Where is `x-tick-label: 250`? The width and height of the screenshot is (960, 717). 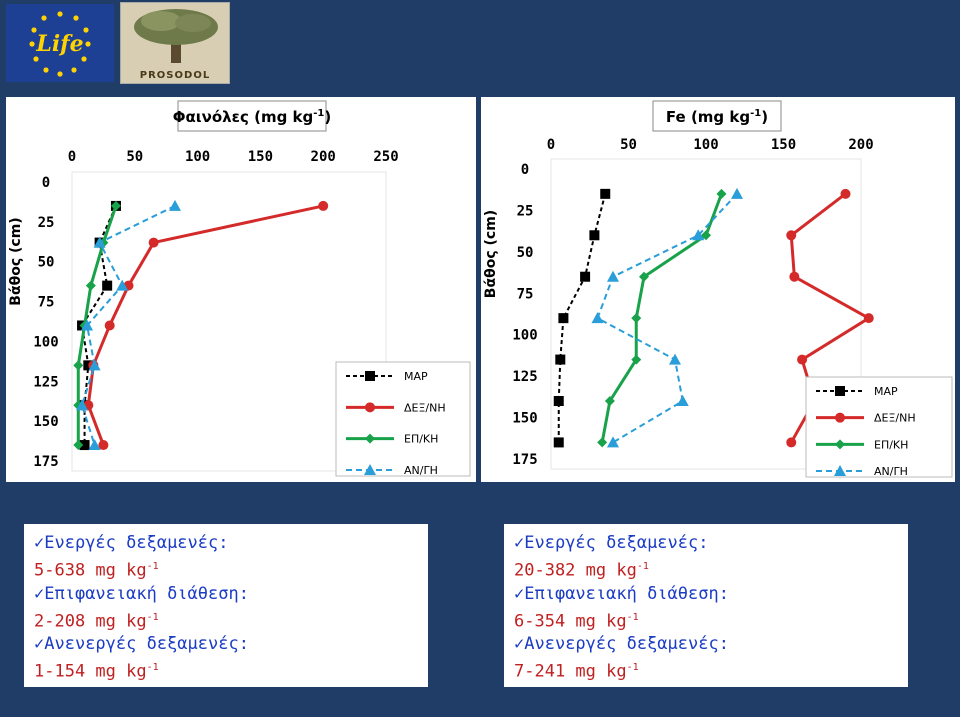 x-tick-label: 250 is located at coordinates (385, 157).